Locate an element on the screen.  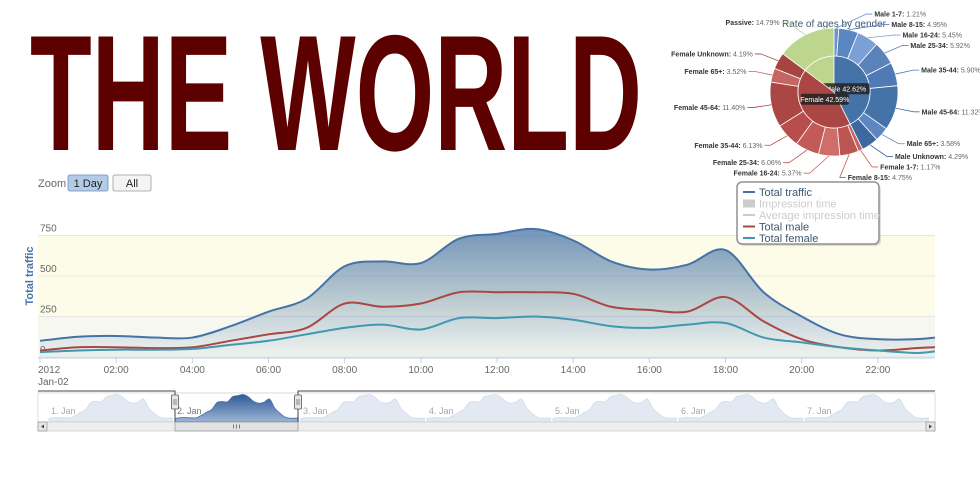
pie-label-name: Female 35-44: is located at coordinates (717, 146).